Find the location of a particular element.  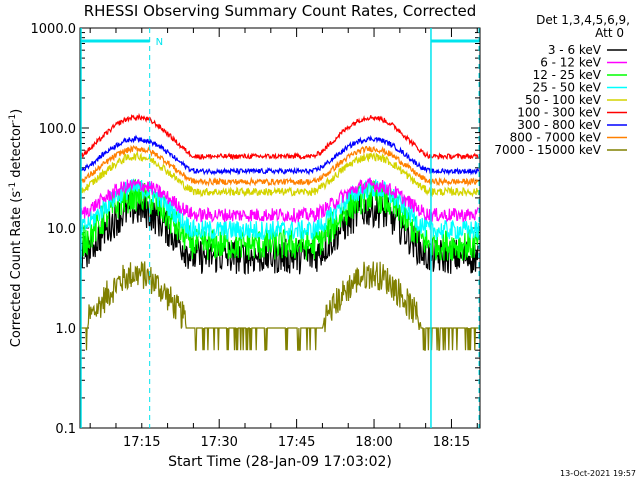

legend-header-line1: Det 1,3,4,5,6,9, is located at coordinates (583, 20).